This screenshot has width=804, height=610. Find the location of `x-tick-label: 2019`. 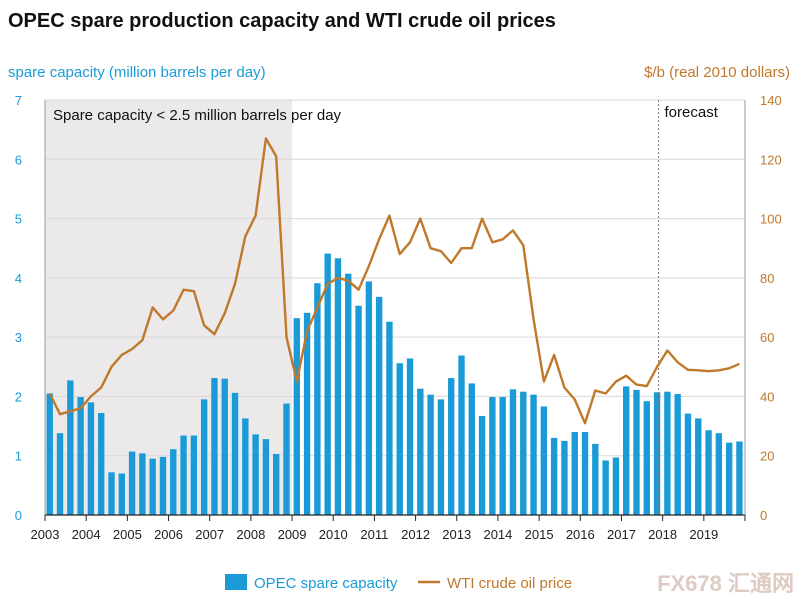

x-tick-label: 2019 is located at coordinates (703, 534).